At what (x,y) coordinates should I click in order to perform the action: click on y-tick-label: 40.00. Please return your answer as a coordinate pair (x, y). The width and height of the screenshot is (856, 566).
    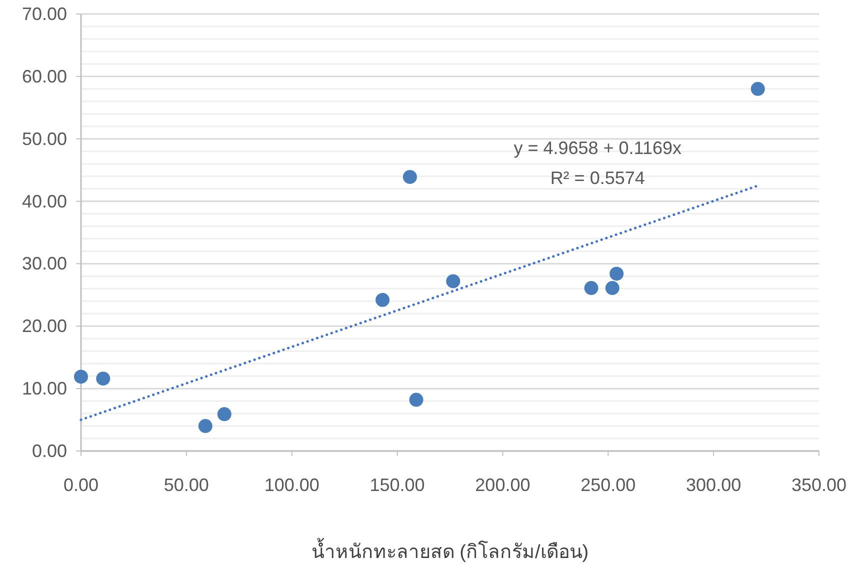
    Looking at the image, I should click on (44, 201).